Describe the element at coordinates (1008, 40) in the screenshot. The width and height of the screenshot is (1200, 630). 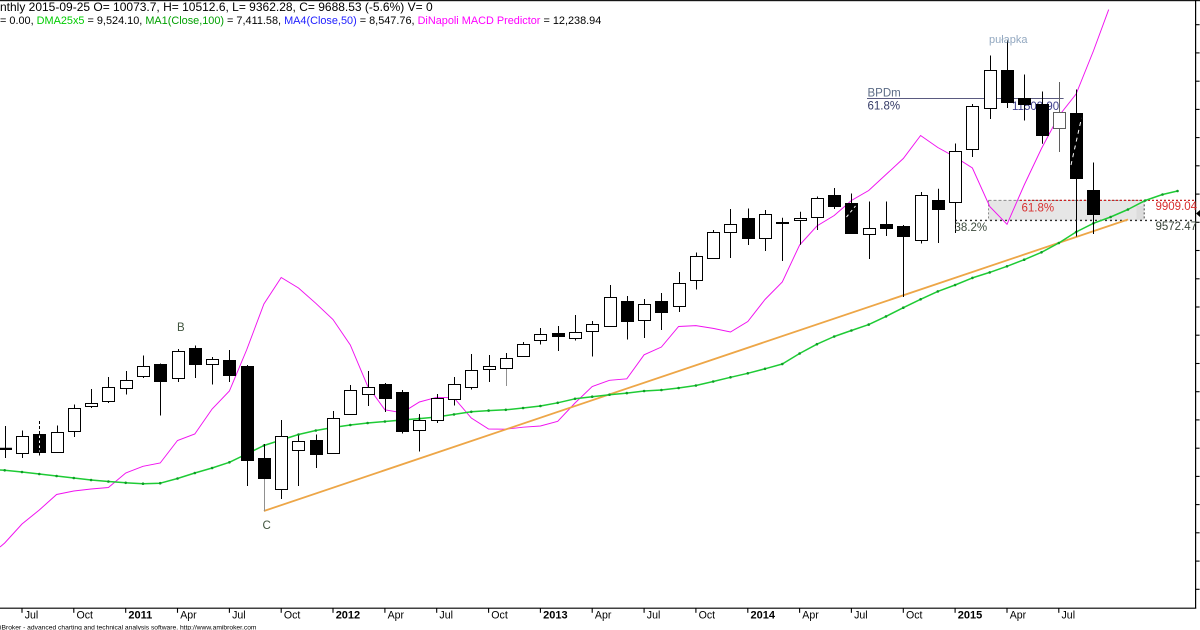
I see `svg-text: pułapka` at that location.